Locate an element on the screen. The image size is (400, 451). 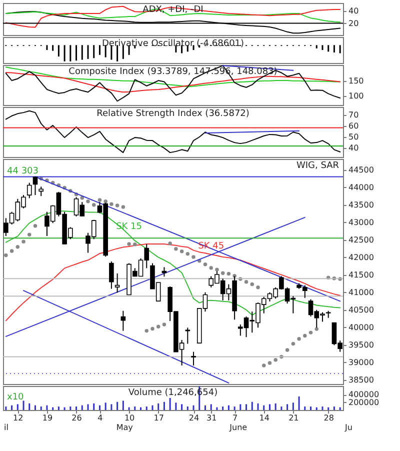
y-tick-label: 44000 is located at coordinates (361, 187).